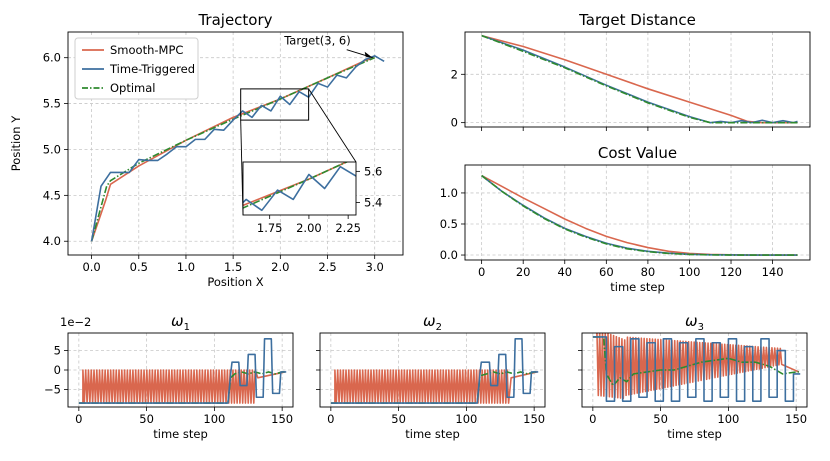  Describe the element at coordinates (52, 389) in the screenshot. I see `y-tick-label: −5` at that location.